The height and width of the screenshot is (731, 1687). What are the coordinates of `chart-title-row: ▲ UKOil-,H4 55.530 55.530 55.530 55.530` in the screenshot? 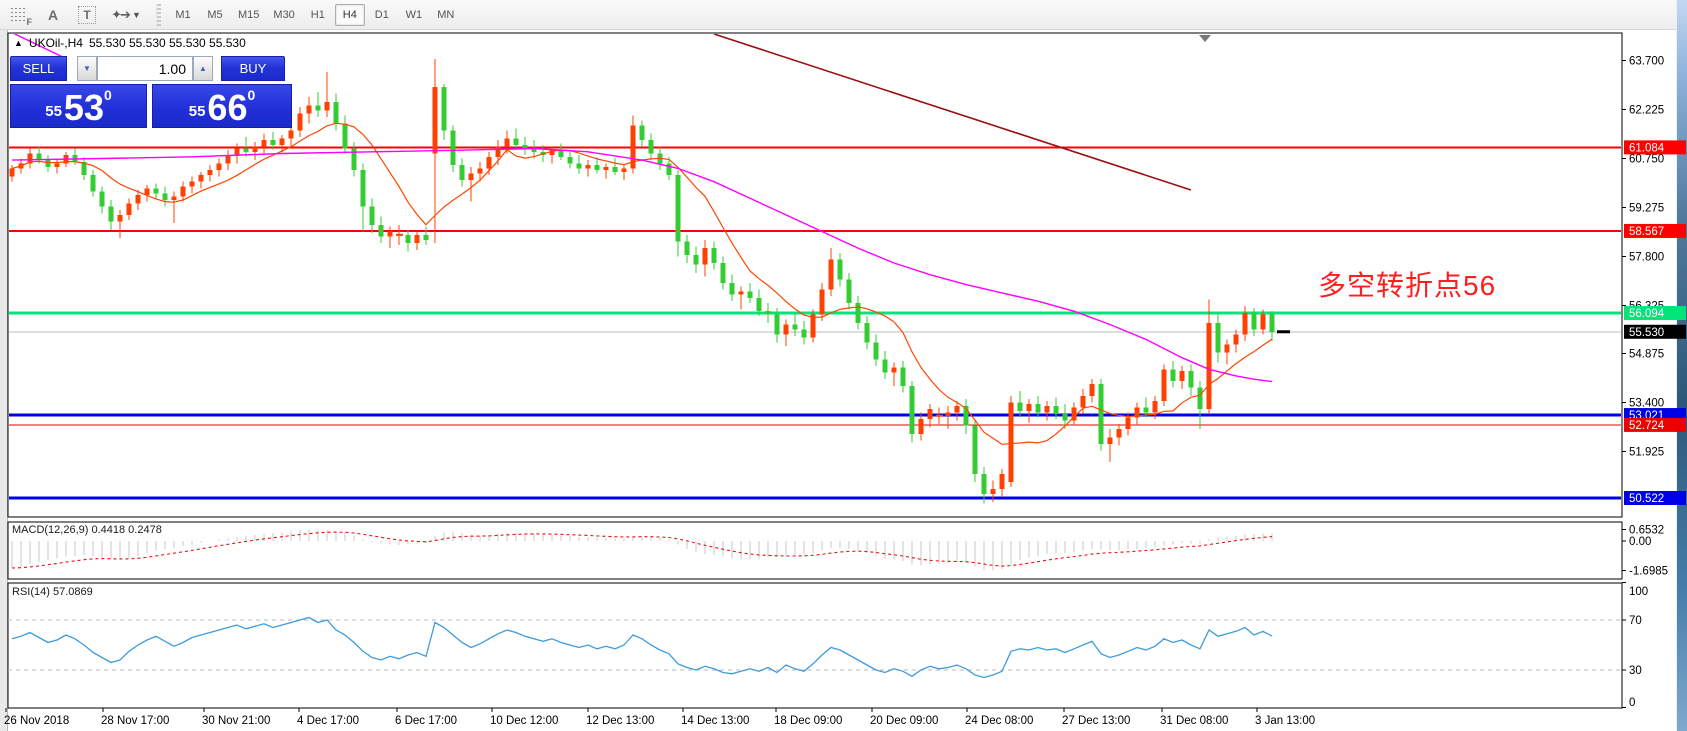 It's located at (130, 43).